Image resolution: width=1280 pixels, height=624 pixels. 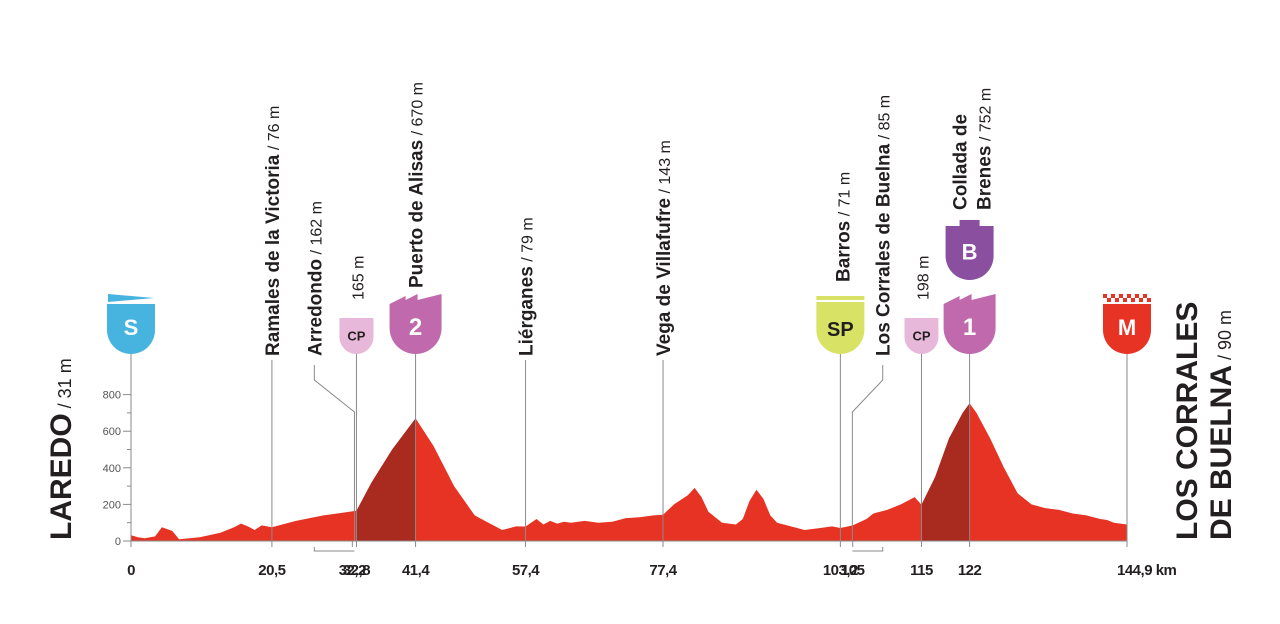 I want to click on point-label-name: Vega de Villafufre, so click(x=664, y=277).